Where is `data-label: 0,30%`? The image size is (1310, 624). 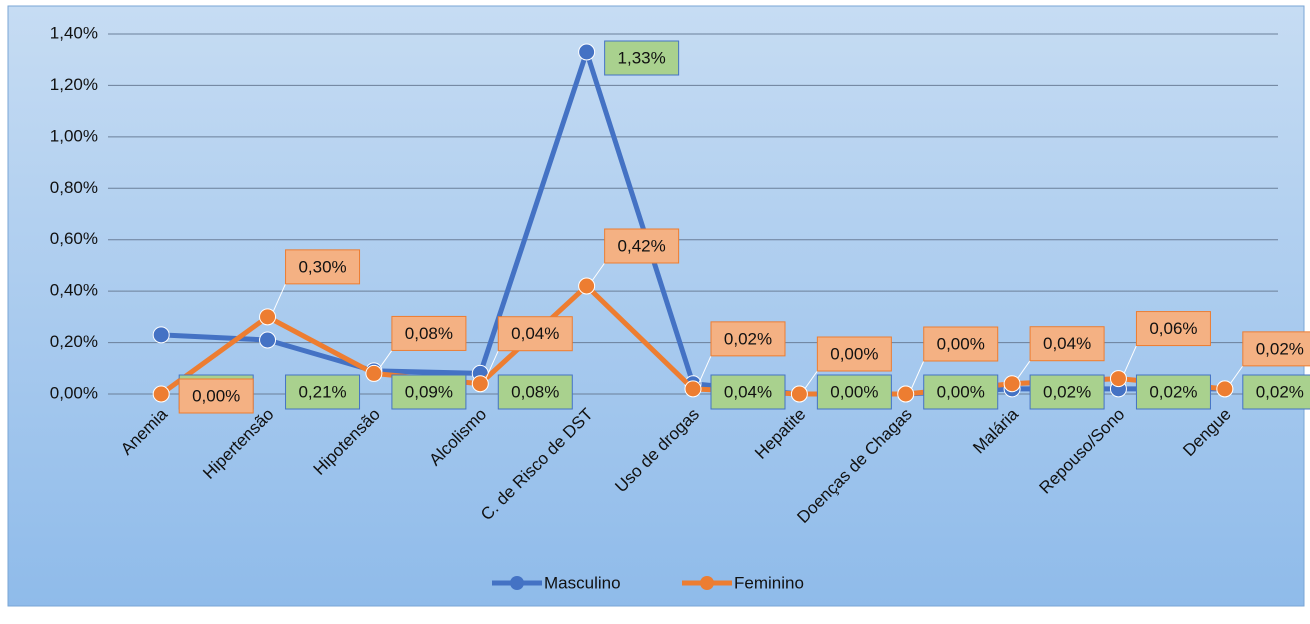 data-label: 0,30% is located at coordinates (322, 266).